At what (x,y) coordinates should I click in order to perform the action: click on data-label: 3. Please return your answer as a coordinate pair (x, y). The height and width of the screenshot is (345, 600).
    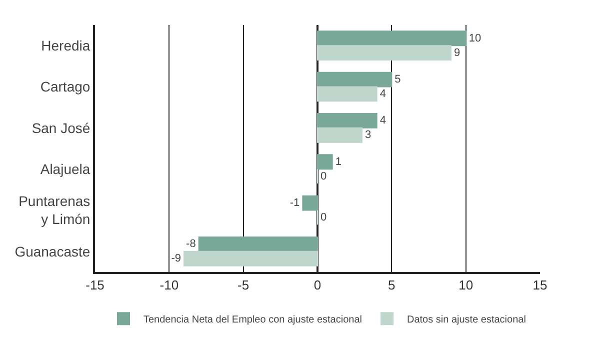
    Looking at the image, I should click on (368, 135).